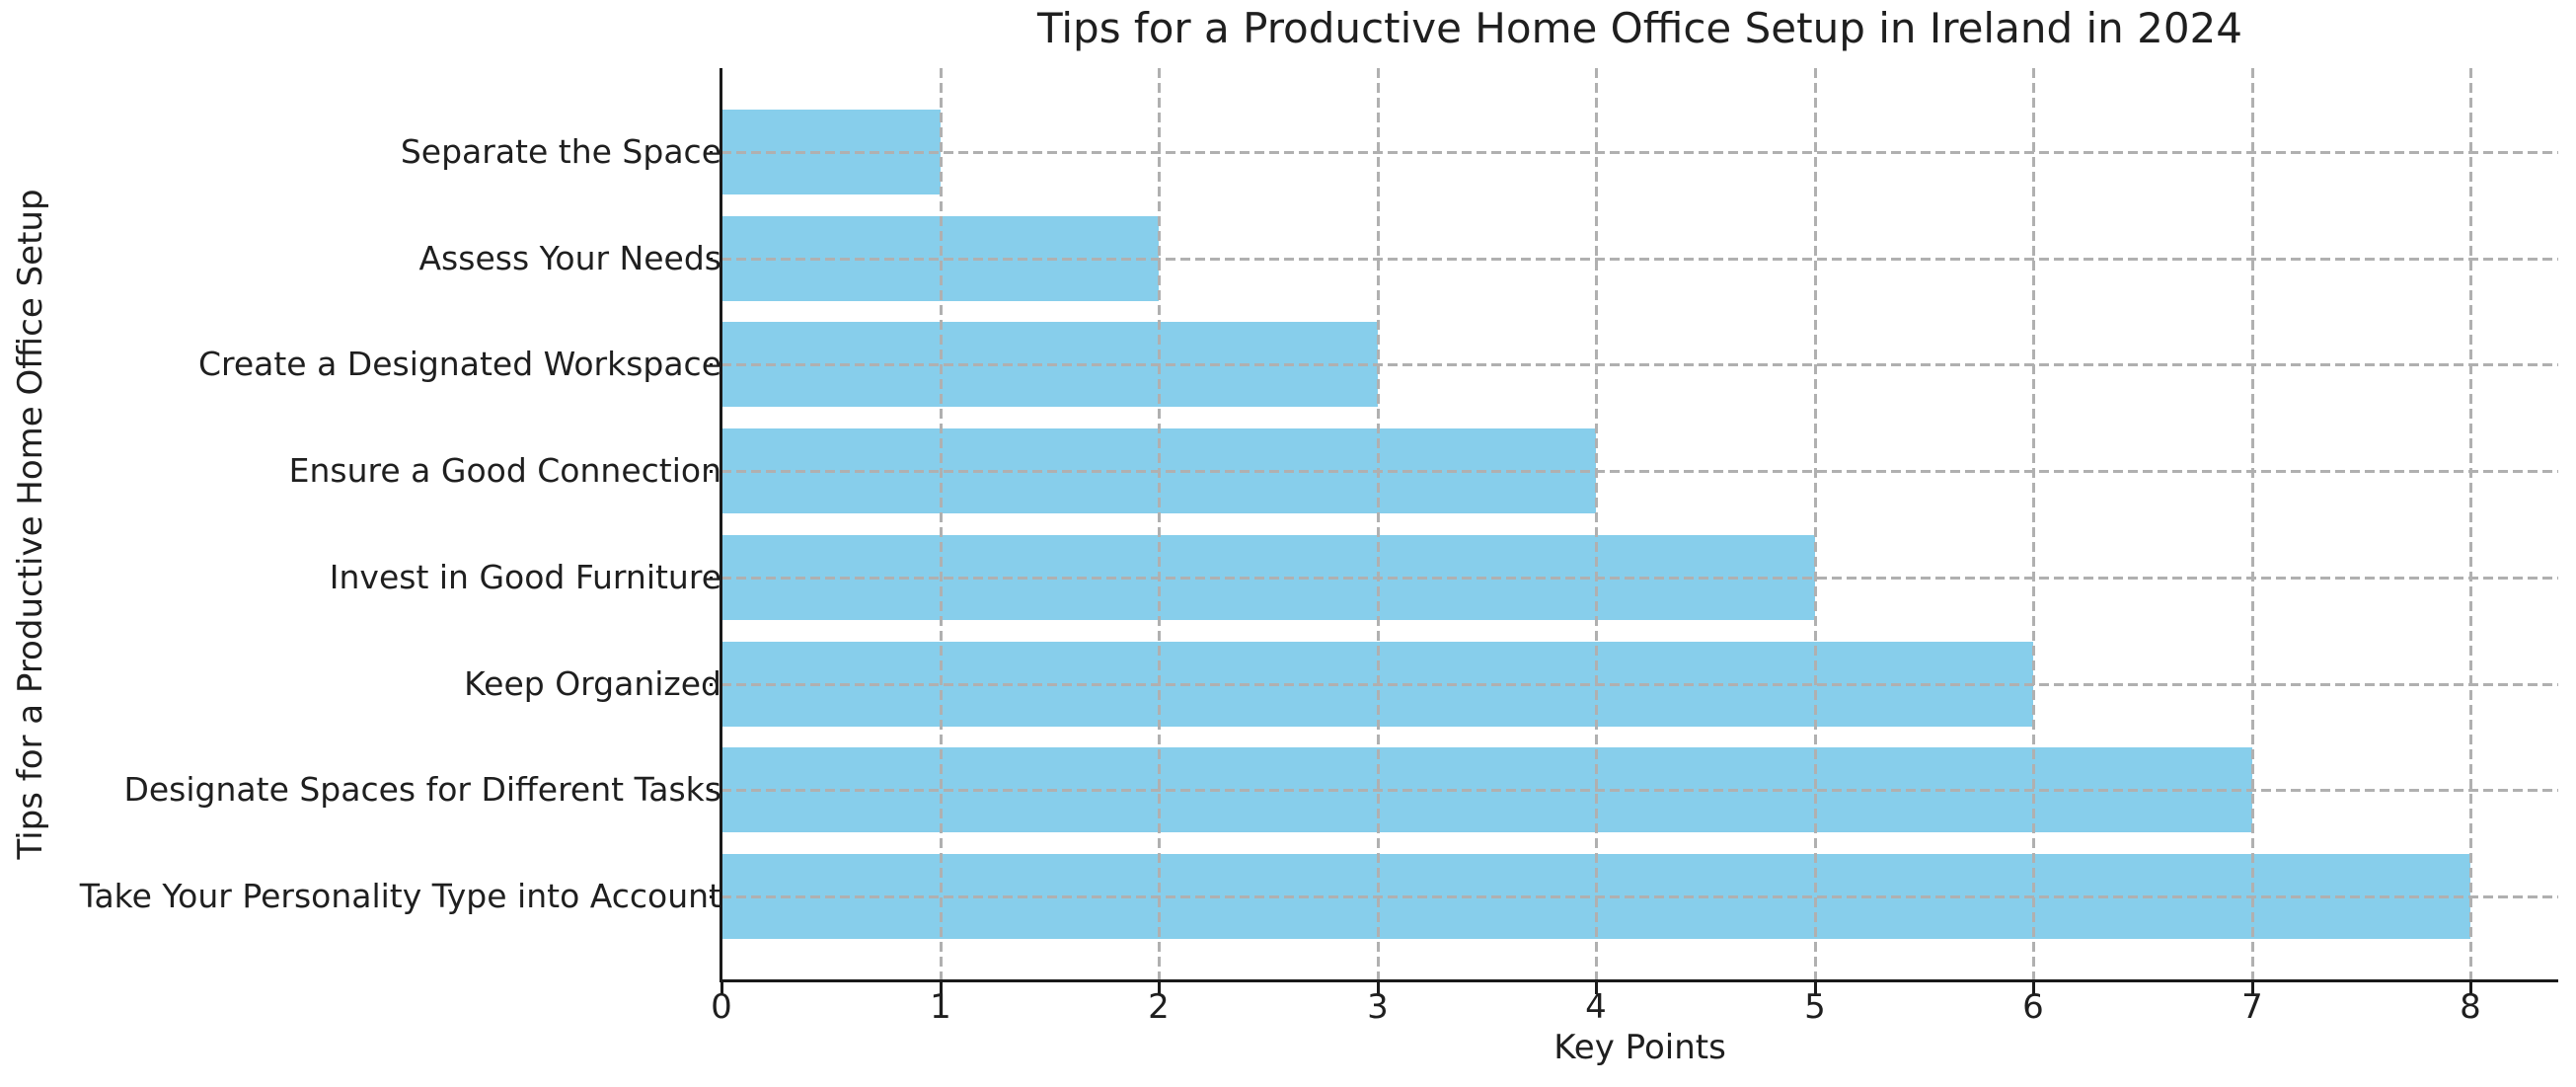 The width and height of the screenshot is (2576, 1087). I want to click on x-tick-label-3: 3, so click(1378, 1007).